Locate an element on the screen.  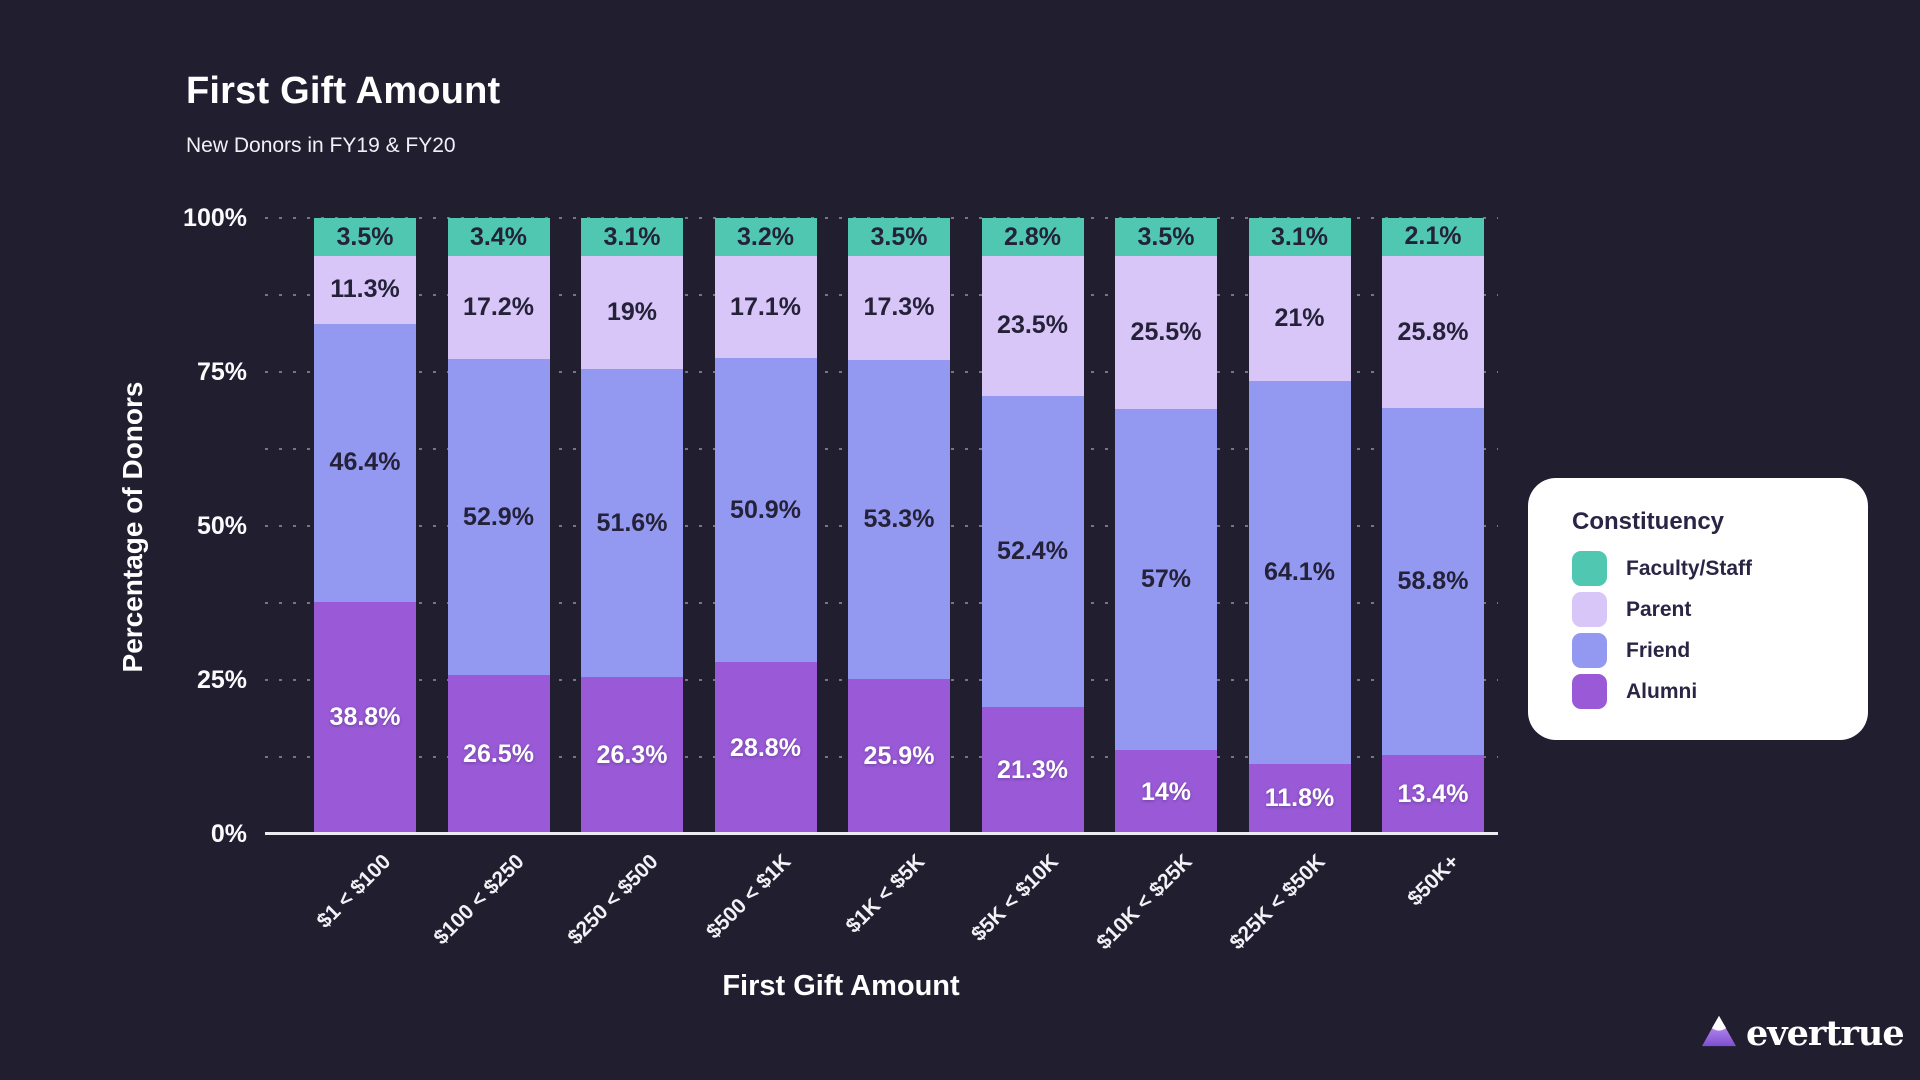
segment-faculty-staff: 3.4% is located at coordinates (498, 237).